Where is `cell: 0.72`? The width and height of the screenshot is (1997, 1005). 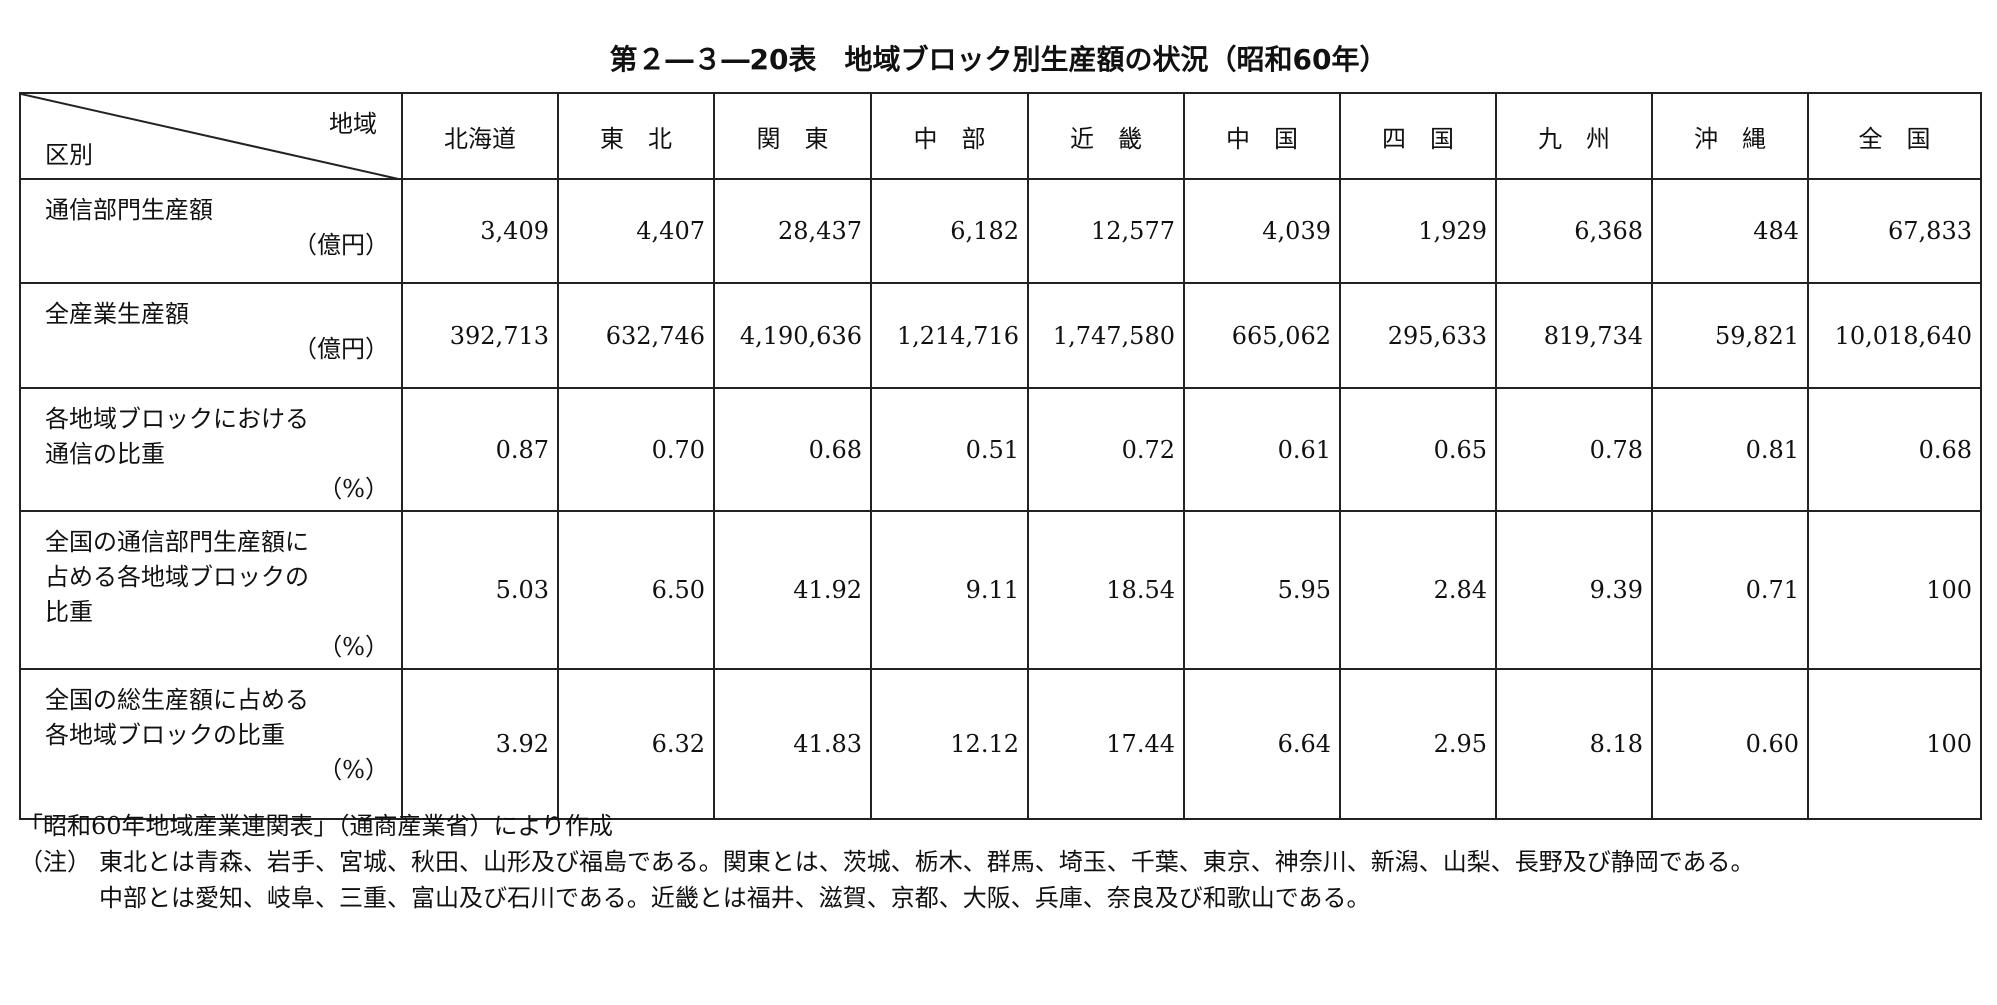 cell: 0.72 is located at coordinates (1106, 449).